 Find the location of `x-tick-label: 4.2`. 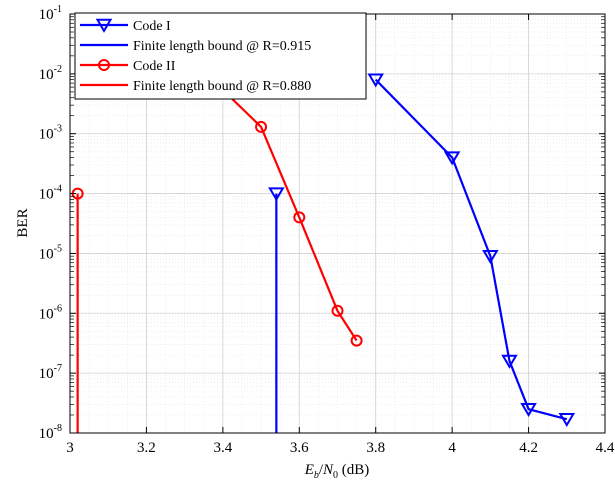

x-tick-label: 4.2 is located at coordinates (528, 448).